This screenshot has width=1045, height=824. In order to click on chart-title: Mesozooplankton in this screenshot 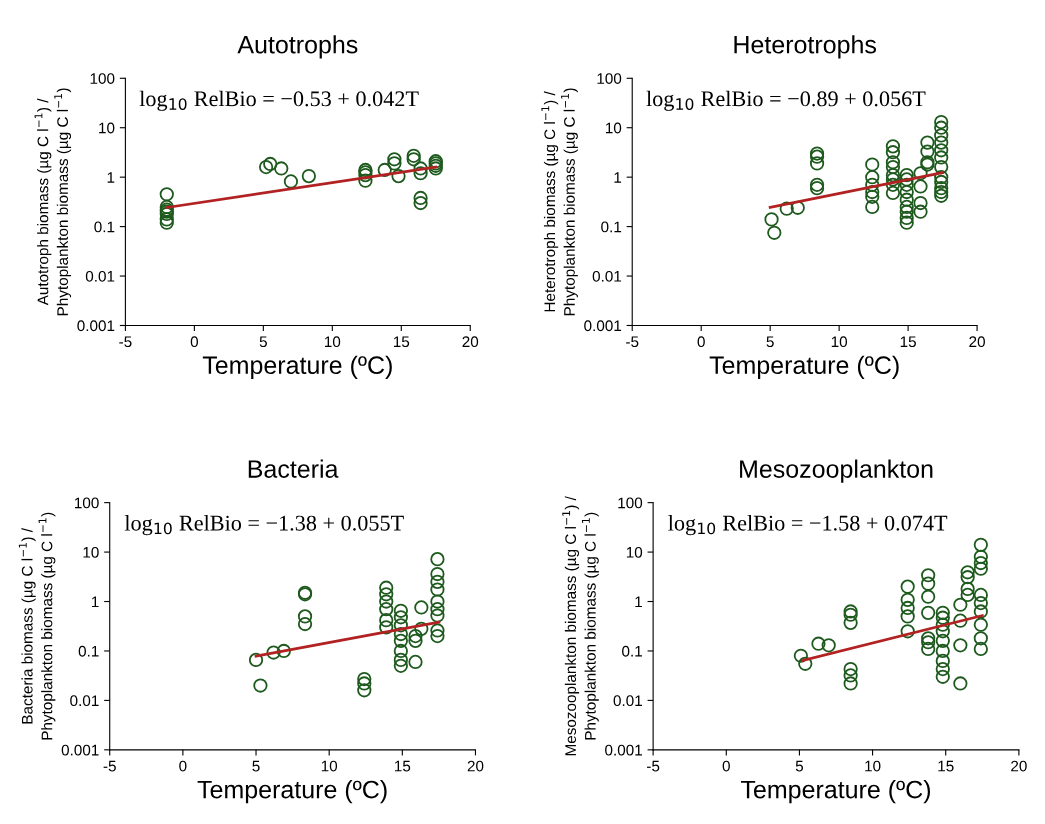, I will do `click(836, 471)`.